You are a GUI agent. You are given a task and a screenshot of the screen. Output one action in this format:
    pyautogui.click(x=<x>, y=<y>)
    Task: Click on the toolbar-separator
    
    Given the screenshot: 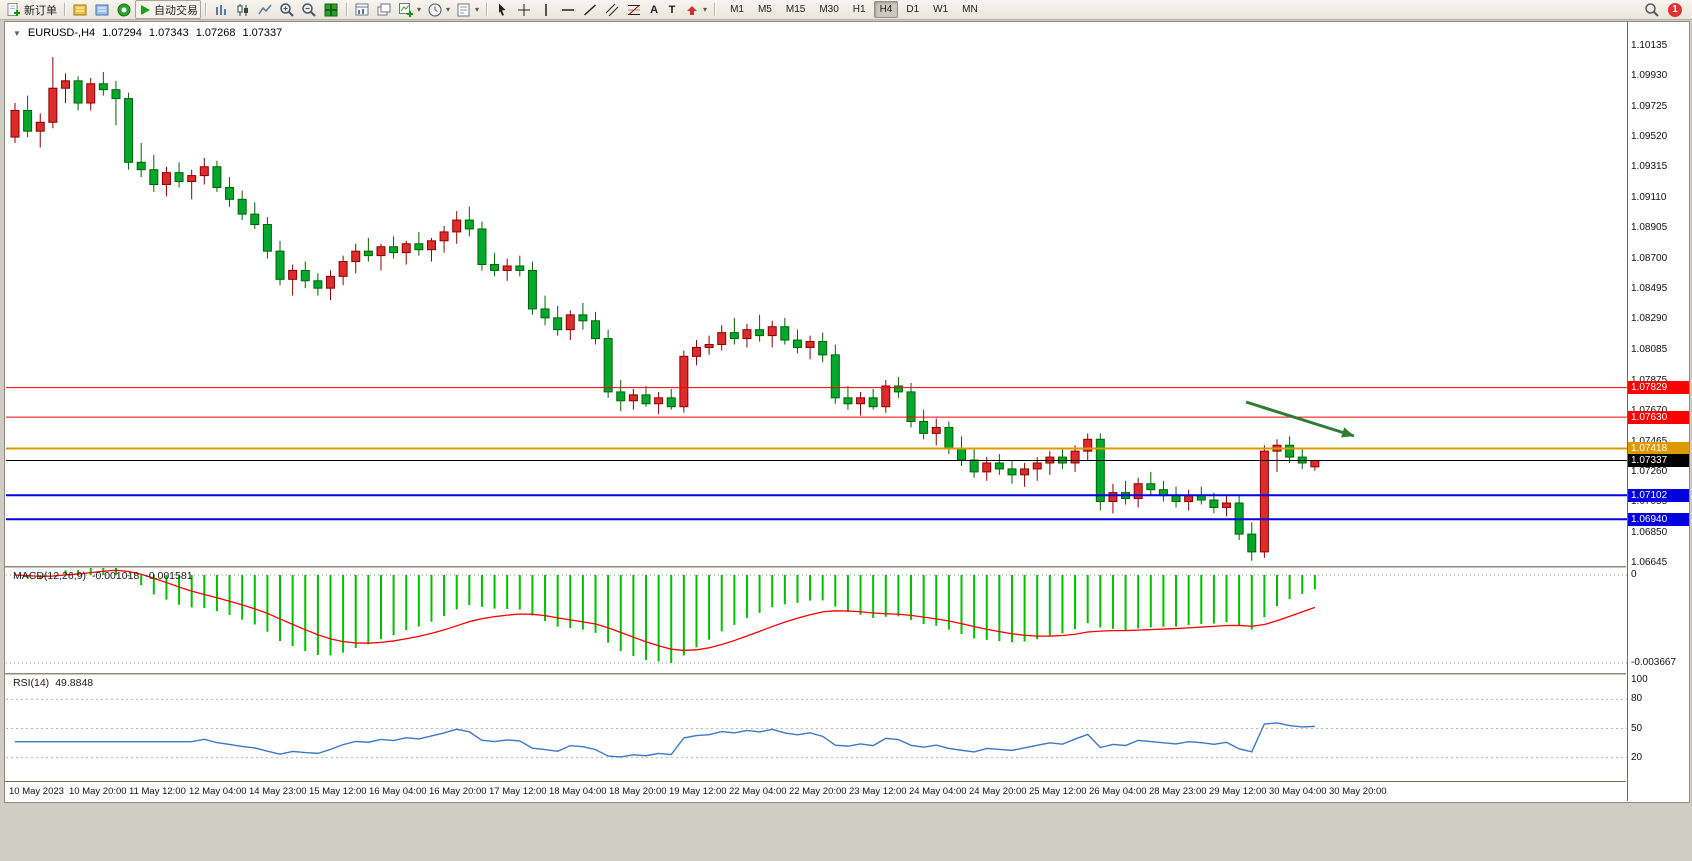 What is the action you would take?
    pyautogui.click(x=715, y=9)
    